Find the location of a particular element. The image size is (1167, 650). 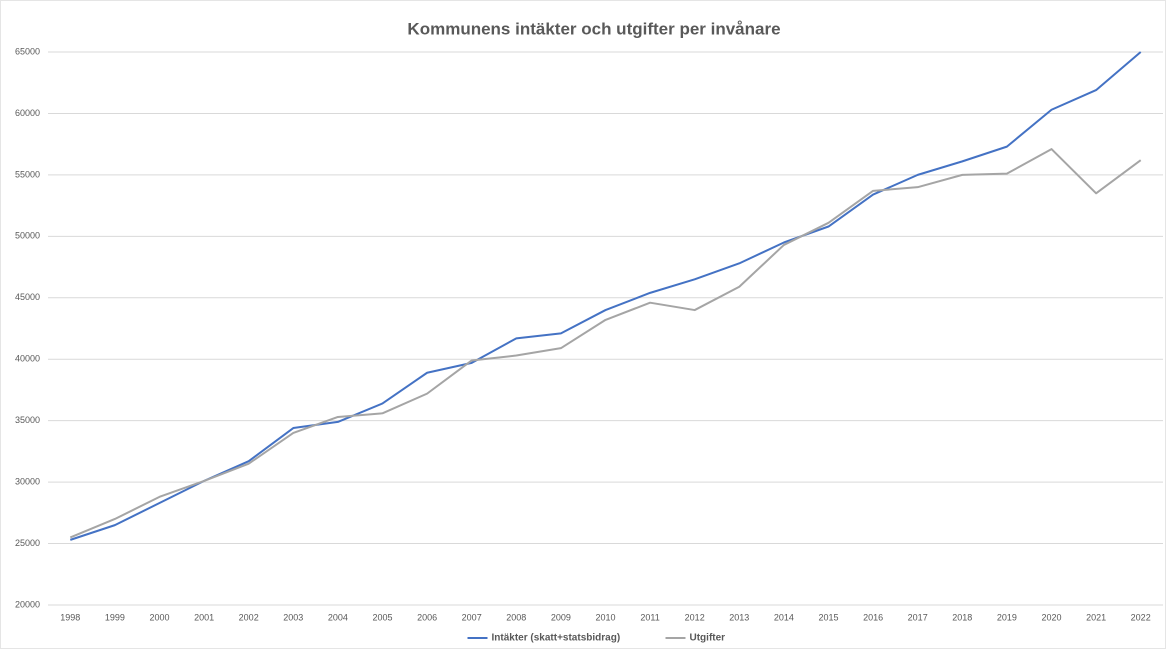

x-tick-label: 2018 is located at coordinates (962, 617).